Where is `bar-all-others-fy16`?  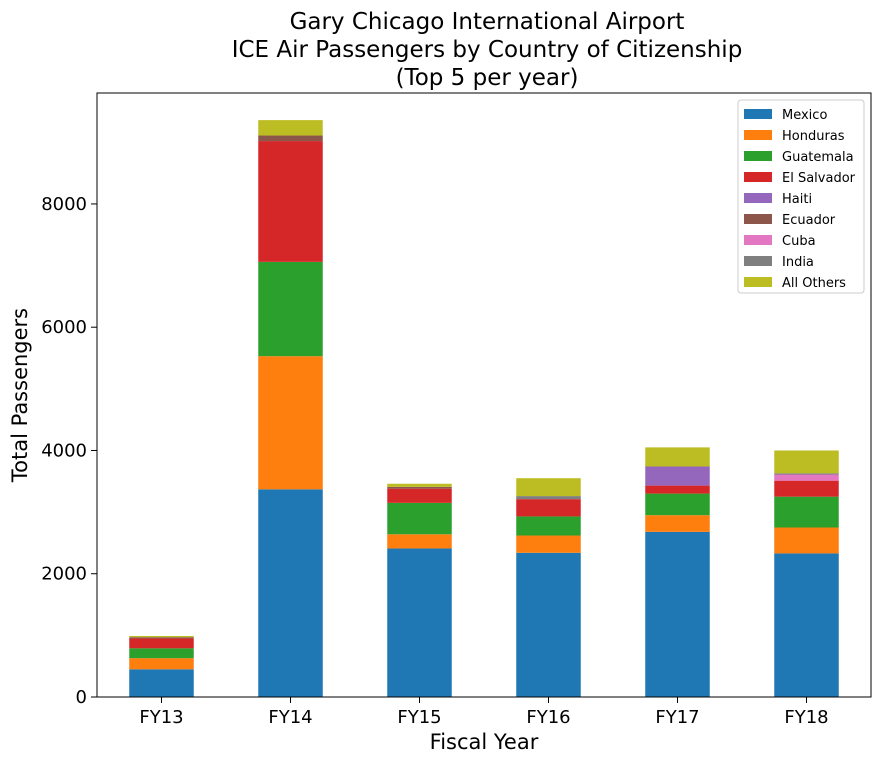
bar-all-others-fy16 is located at coordinates (548, 487).